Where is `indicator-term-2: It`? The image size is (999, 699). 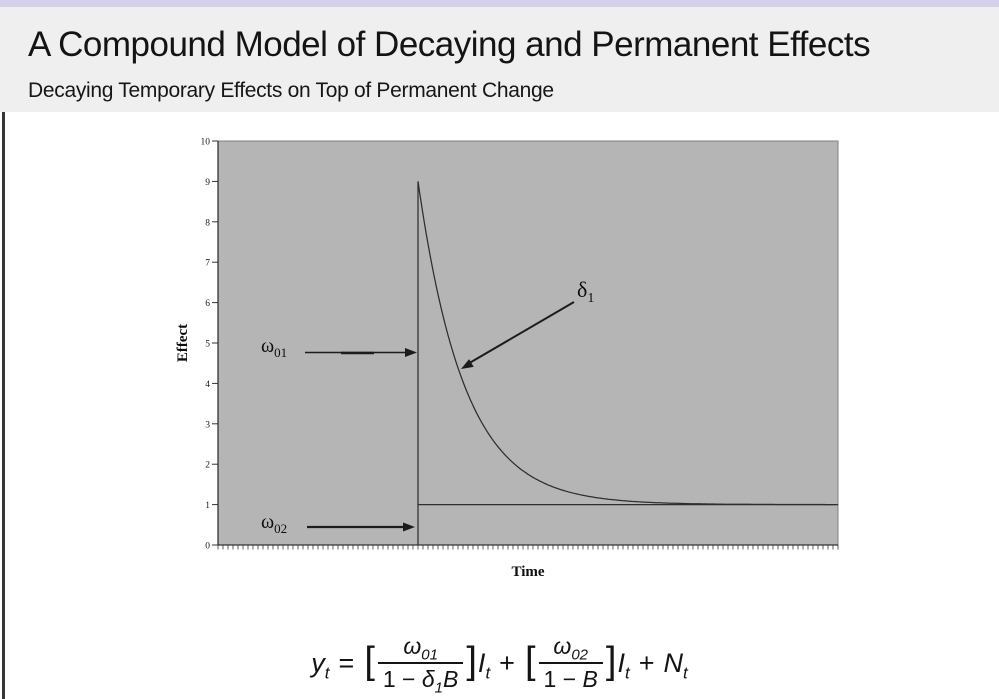 indicator-term-2: It is located at coordinates (623, 664).